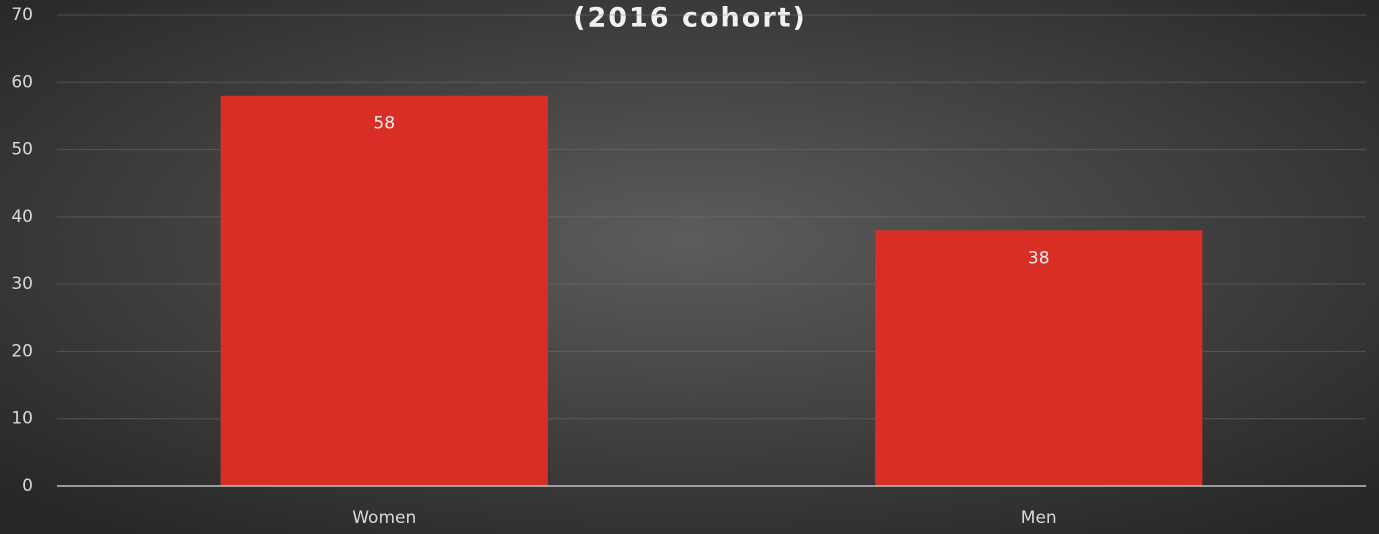 The width and height of the screenshot is (1379, 534). I want to click on y-tick-label: 60, so click(22, 82).